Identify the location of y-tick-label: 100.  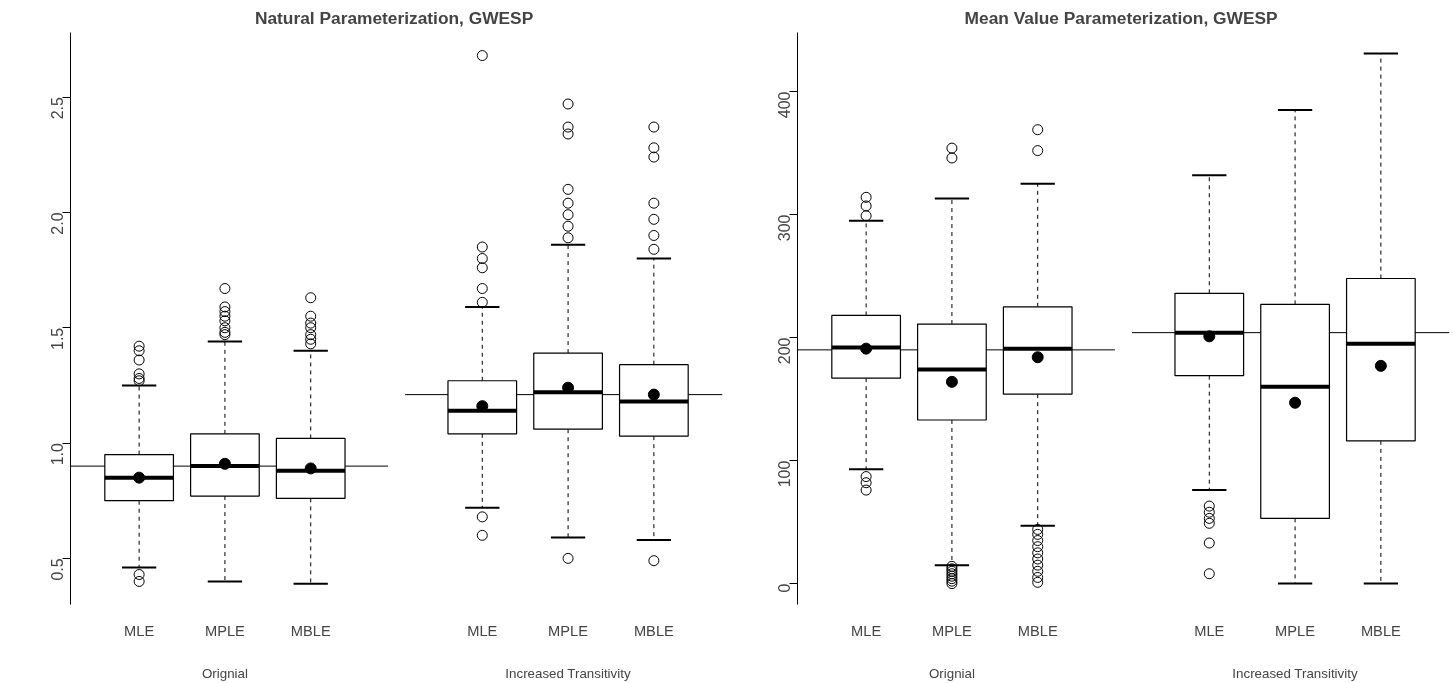
(785, 474).